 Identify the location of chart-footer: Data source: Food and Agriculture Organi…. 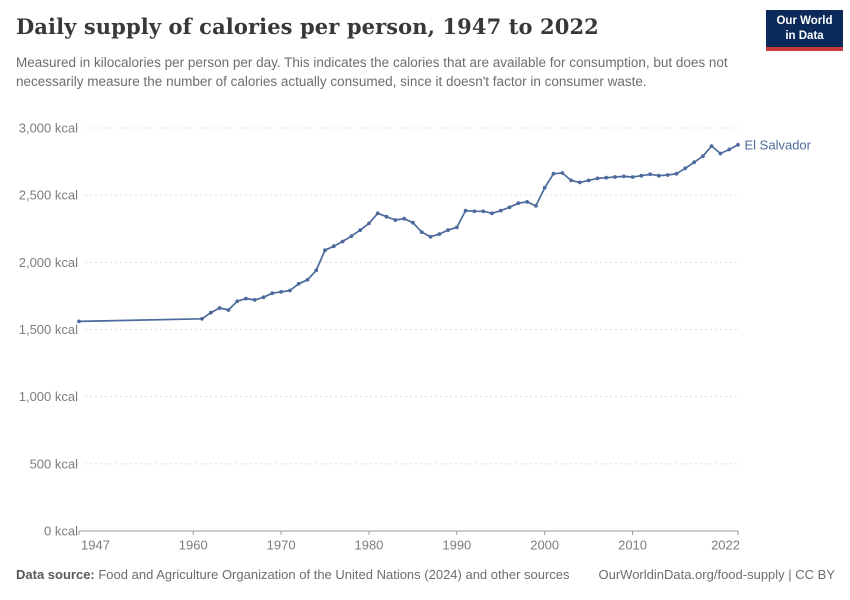
(425, 574).